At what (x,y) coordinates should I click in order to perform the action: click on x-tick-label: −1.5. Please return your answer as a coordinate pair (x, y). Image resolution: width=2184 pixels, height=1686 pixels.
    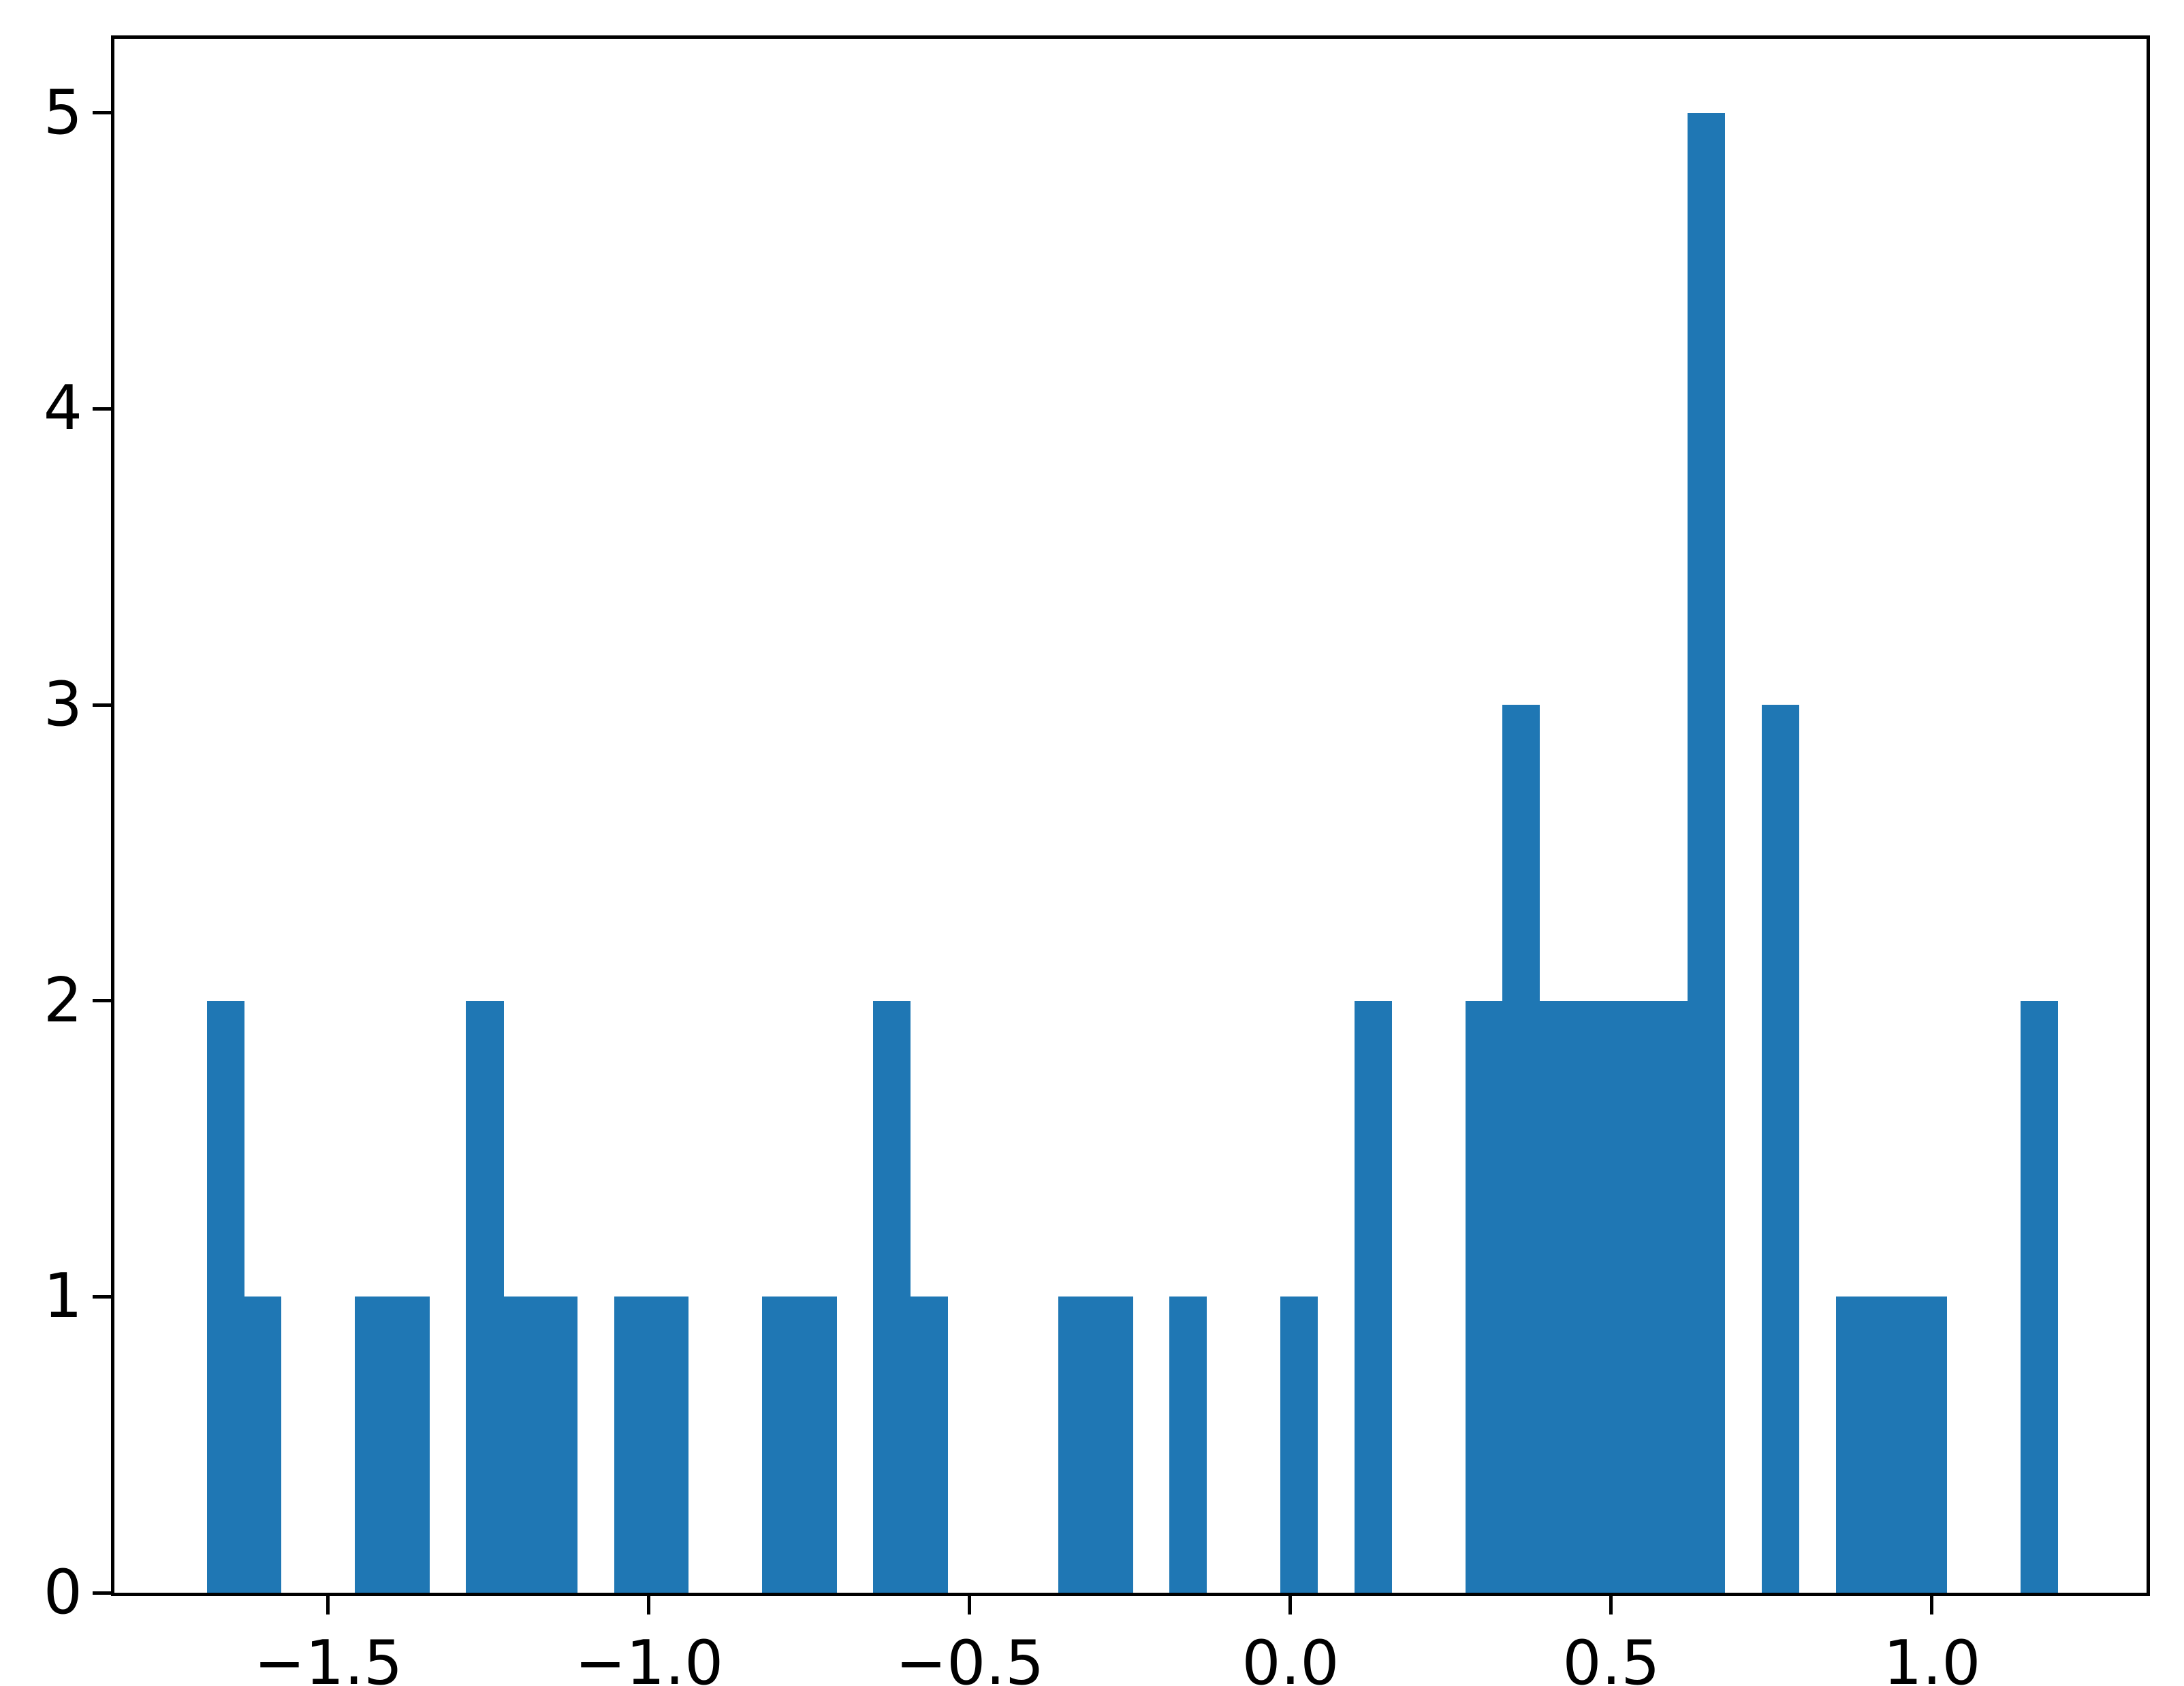
    Looking at the image, I should click on (328, 1656).